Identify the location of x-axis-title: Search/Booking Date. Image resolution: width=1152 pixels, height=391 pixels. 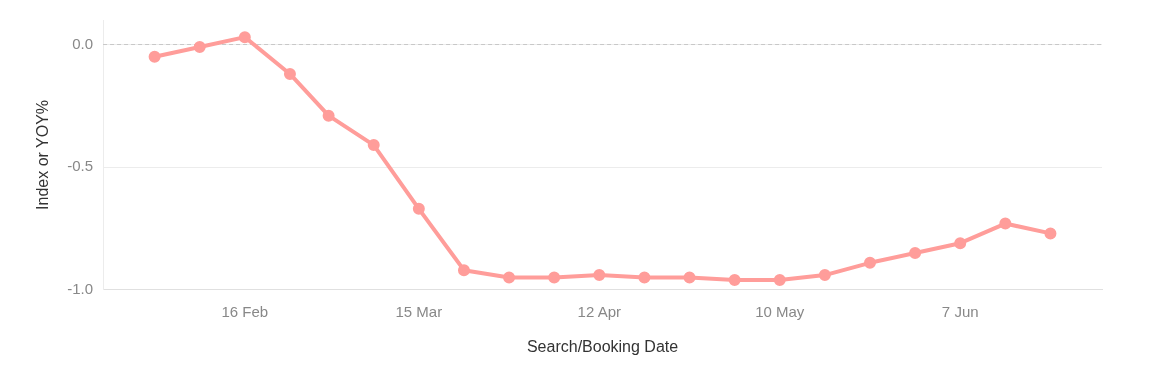
(602, 346).